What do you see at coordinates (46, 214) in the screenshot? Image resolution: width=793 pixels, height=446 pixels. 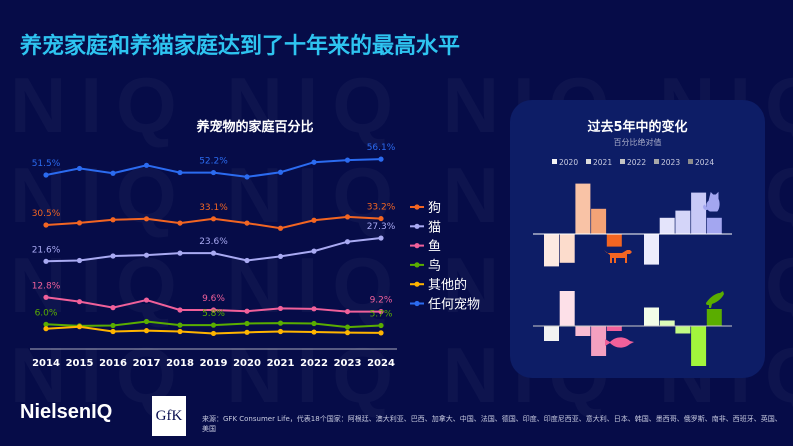 I see `data-label: 30.5%` at bounding box center [46, 214].